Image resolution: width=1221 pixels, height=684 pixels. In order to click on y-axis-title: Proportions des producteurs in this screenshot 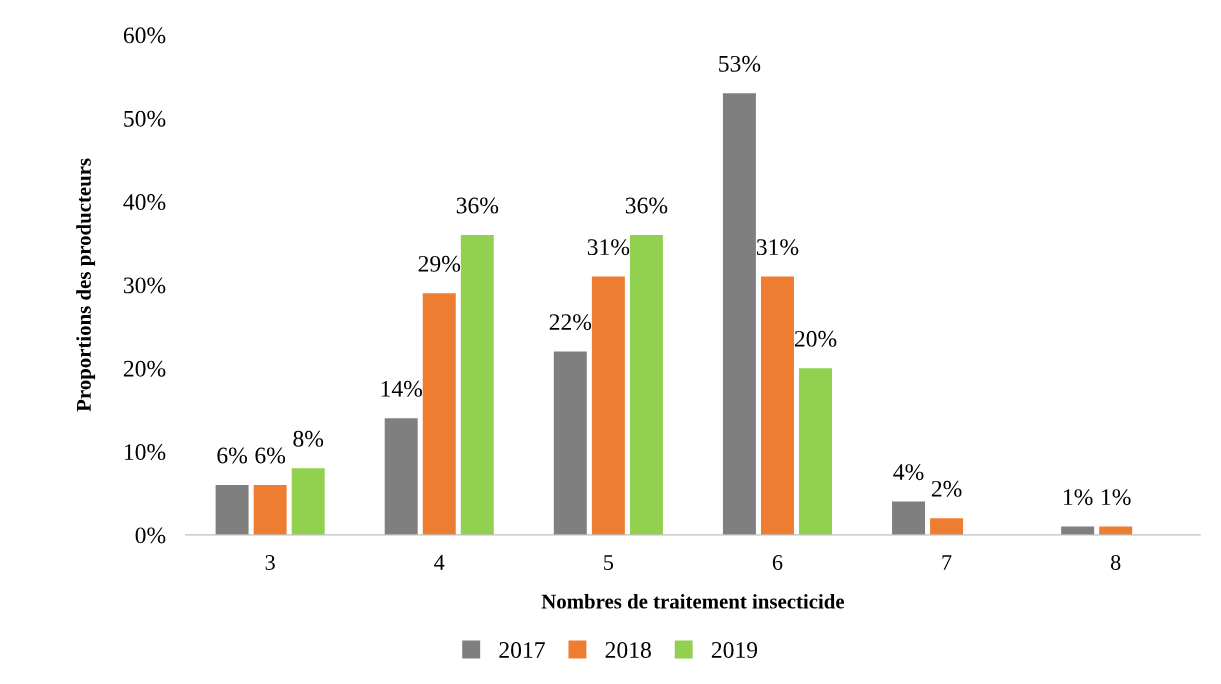, I will do `click(86, 285)`.